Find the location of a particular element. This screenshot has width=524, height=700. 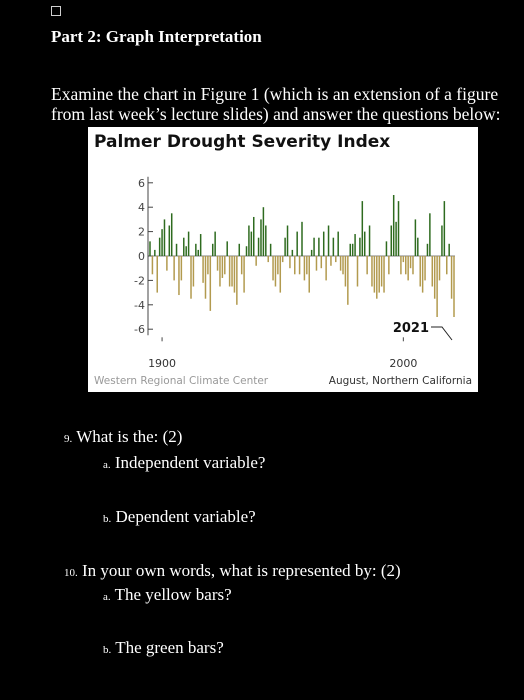

bar-1912 is located at coordinates (191, 277).